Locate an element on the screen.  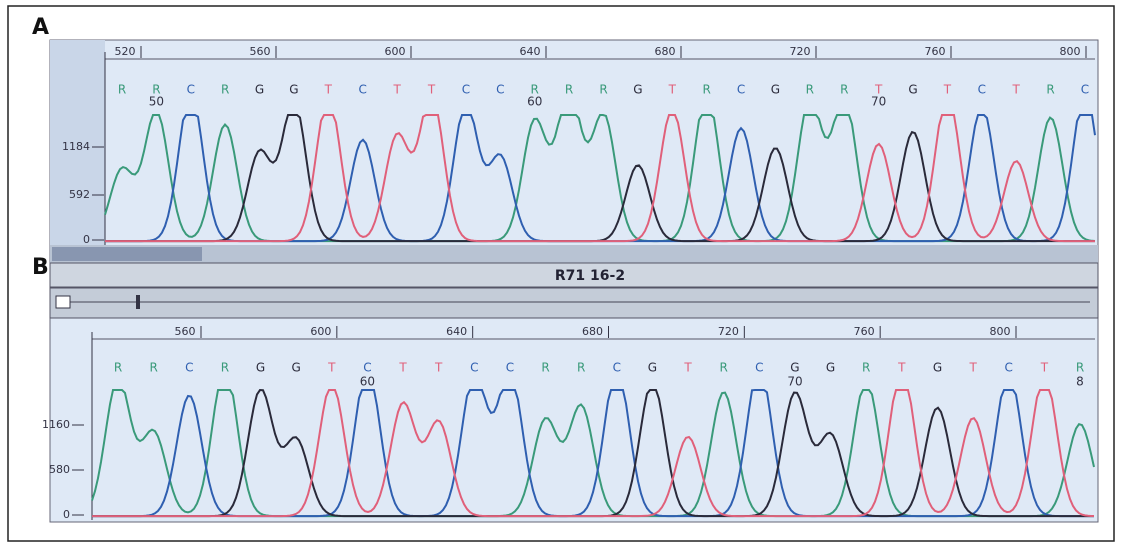
y-label: 592 is located at coordinates (79, 194).